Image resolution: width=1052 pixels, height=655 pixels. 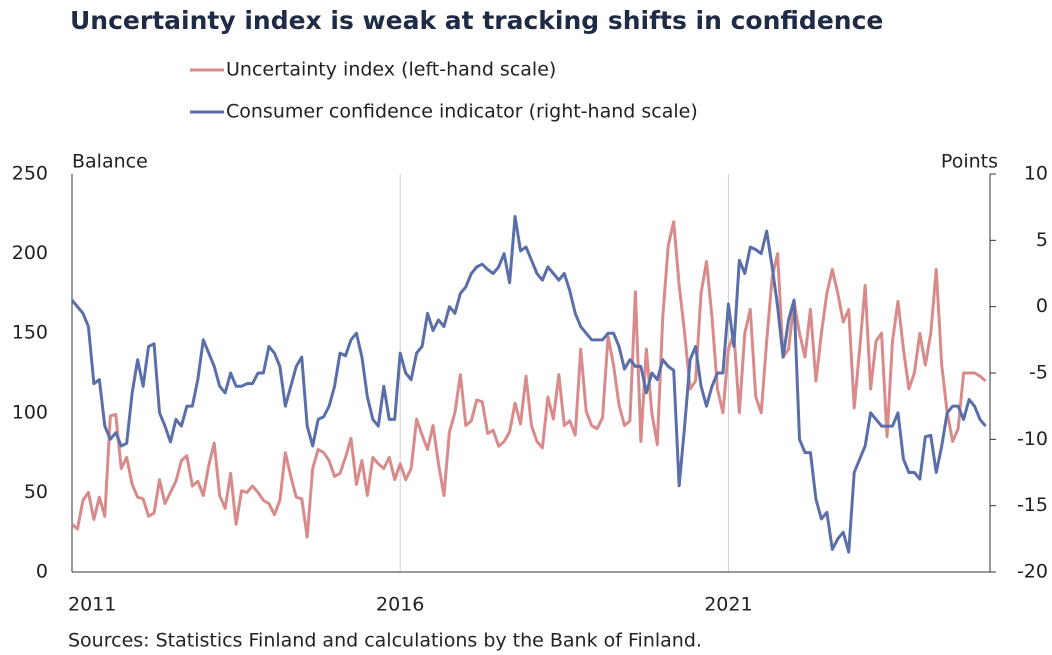 What do you see at coordinates (1042, 306) in the screenshot?
I see `y2-tick-label: 0` at bounding box center [1042, 306].